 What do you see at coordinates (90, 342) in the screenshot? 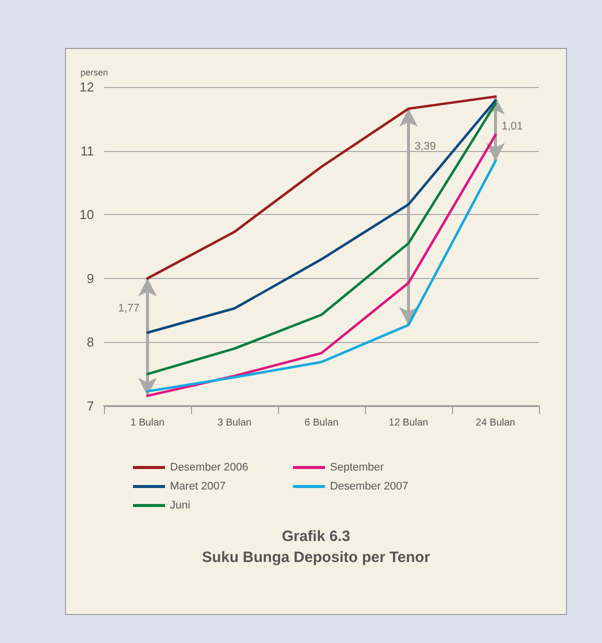
I see `y-tick-label: 8` at bounding box center [90, 342].